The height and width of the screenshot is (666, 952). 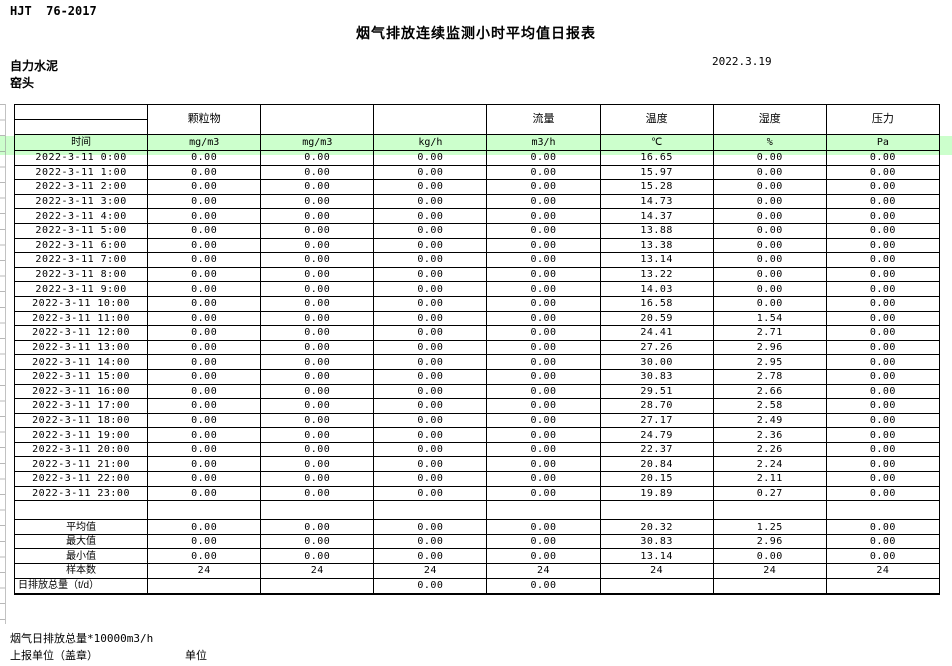 I want to click on summary-value-cell: 20.32, so click(x=656, y=527).